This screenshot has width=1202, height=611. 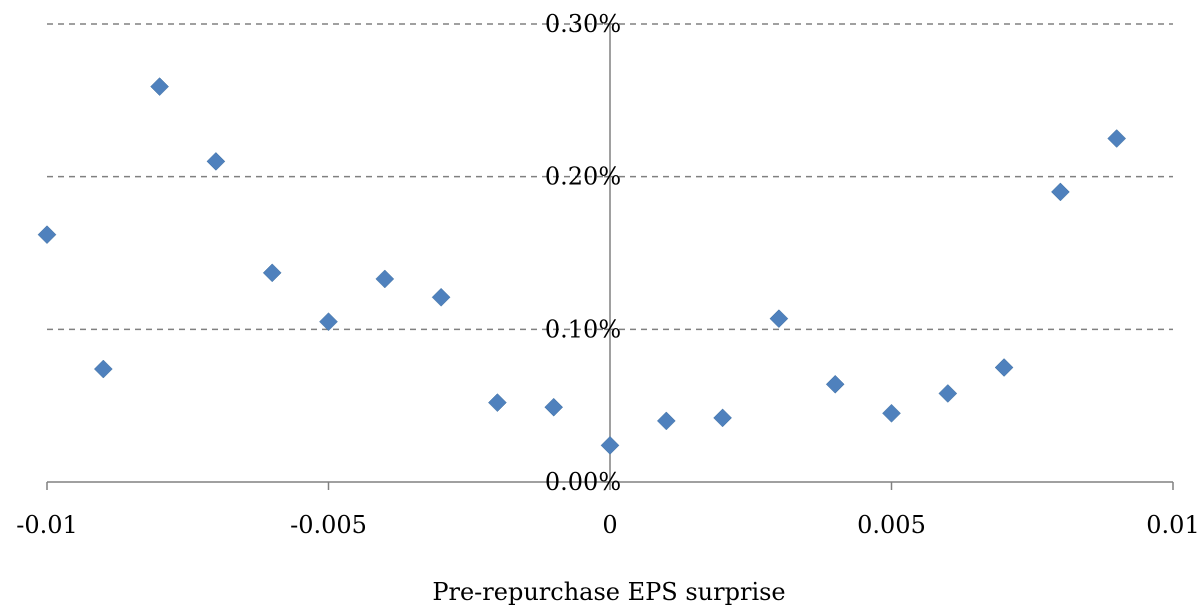 What do you see at coordinates (583, 253) in the screenshot?
I see `y-tick-labels: 0.00% 0.10% 0.20% 0.30%` at bounding box center [583, 253].